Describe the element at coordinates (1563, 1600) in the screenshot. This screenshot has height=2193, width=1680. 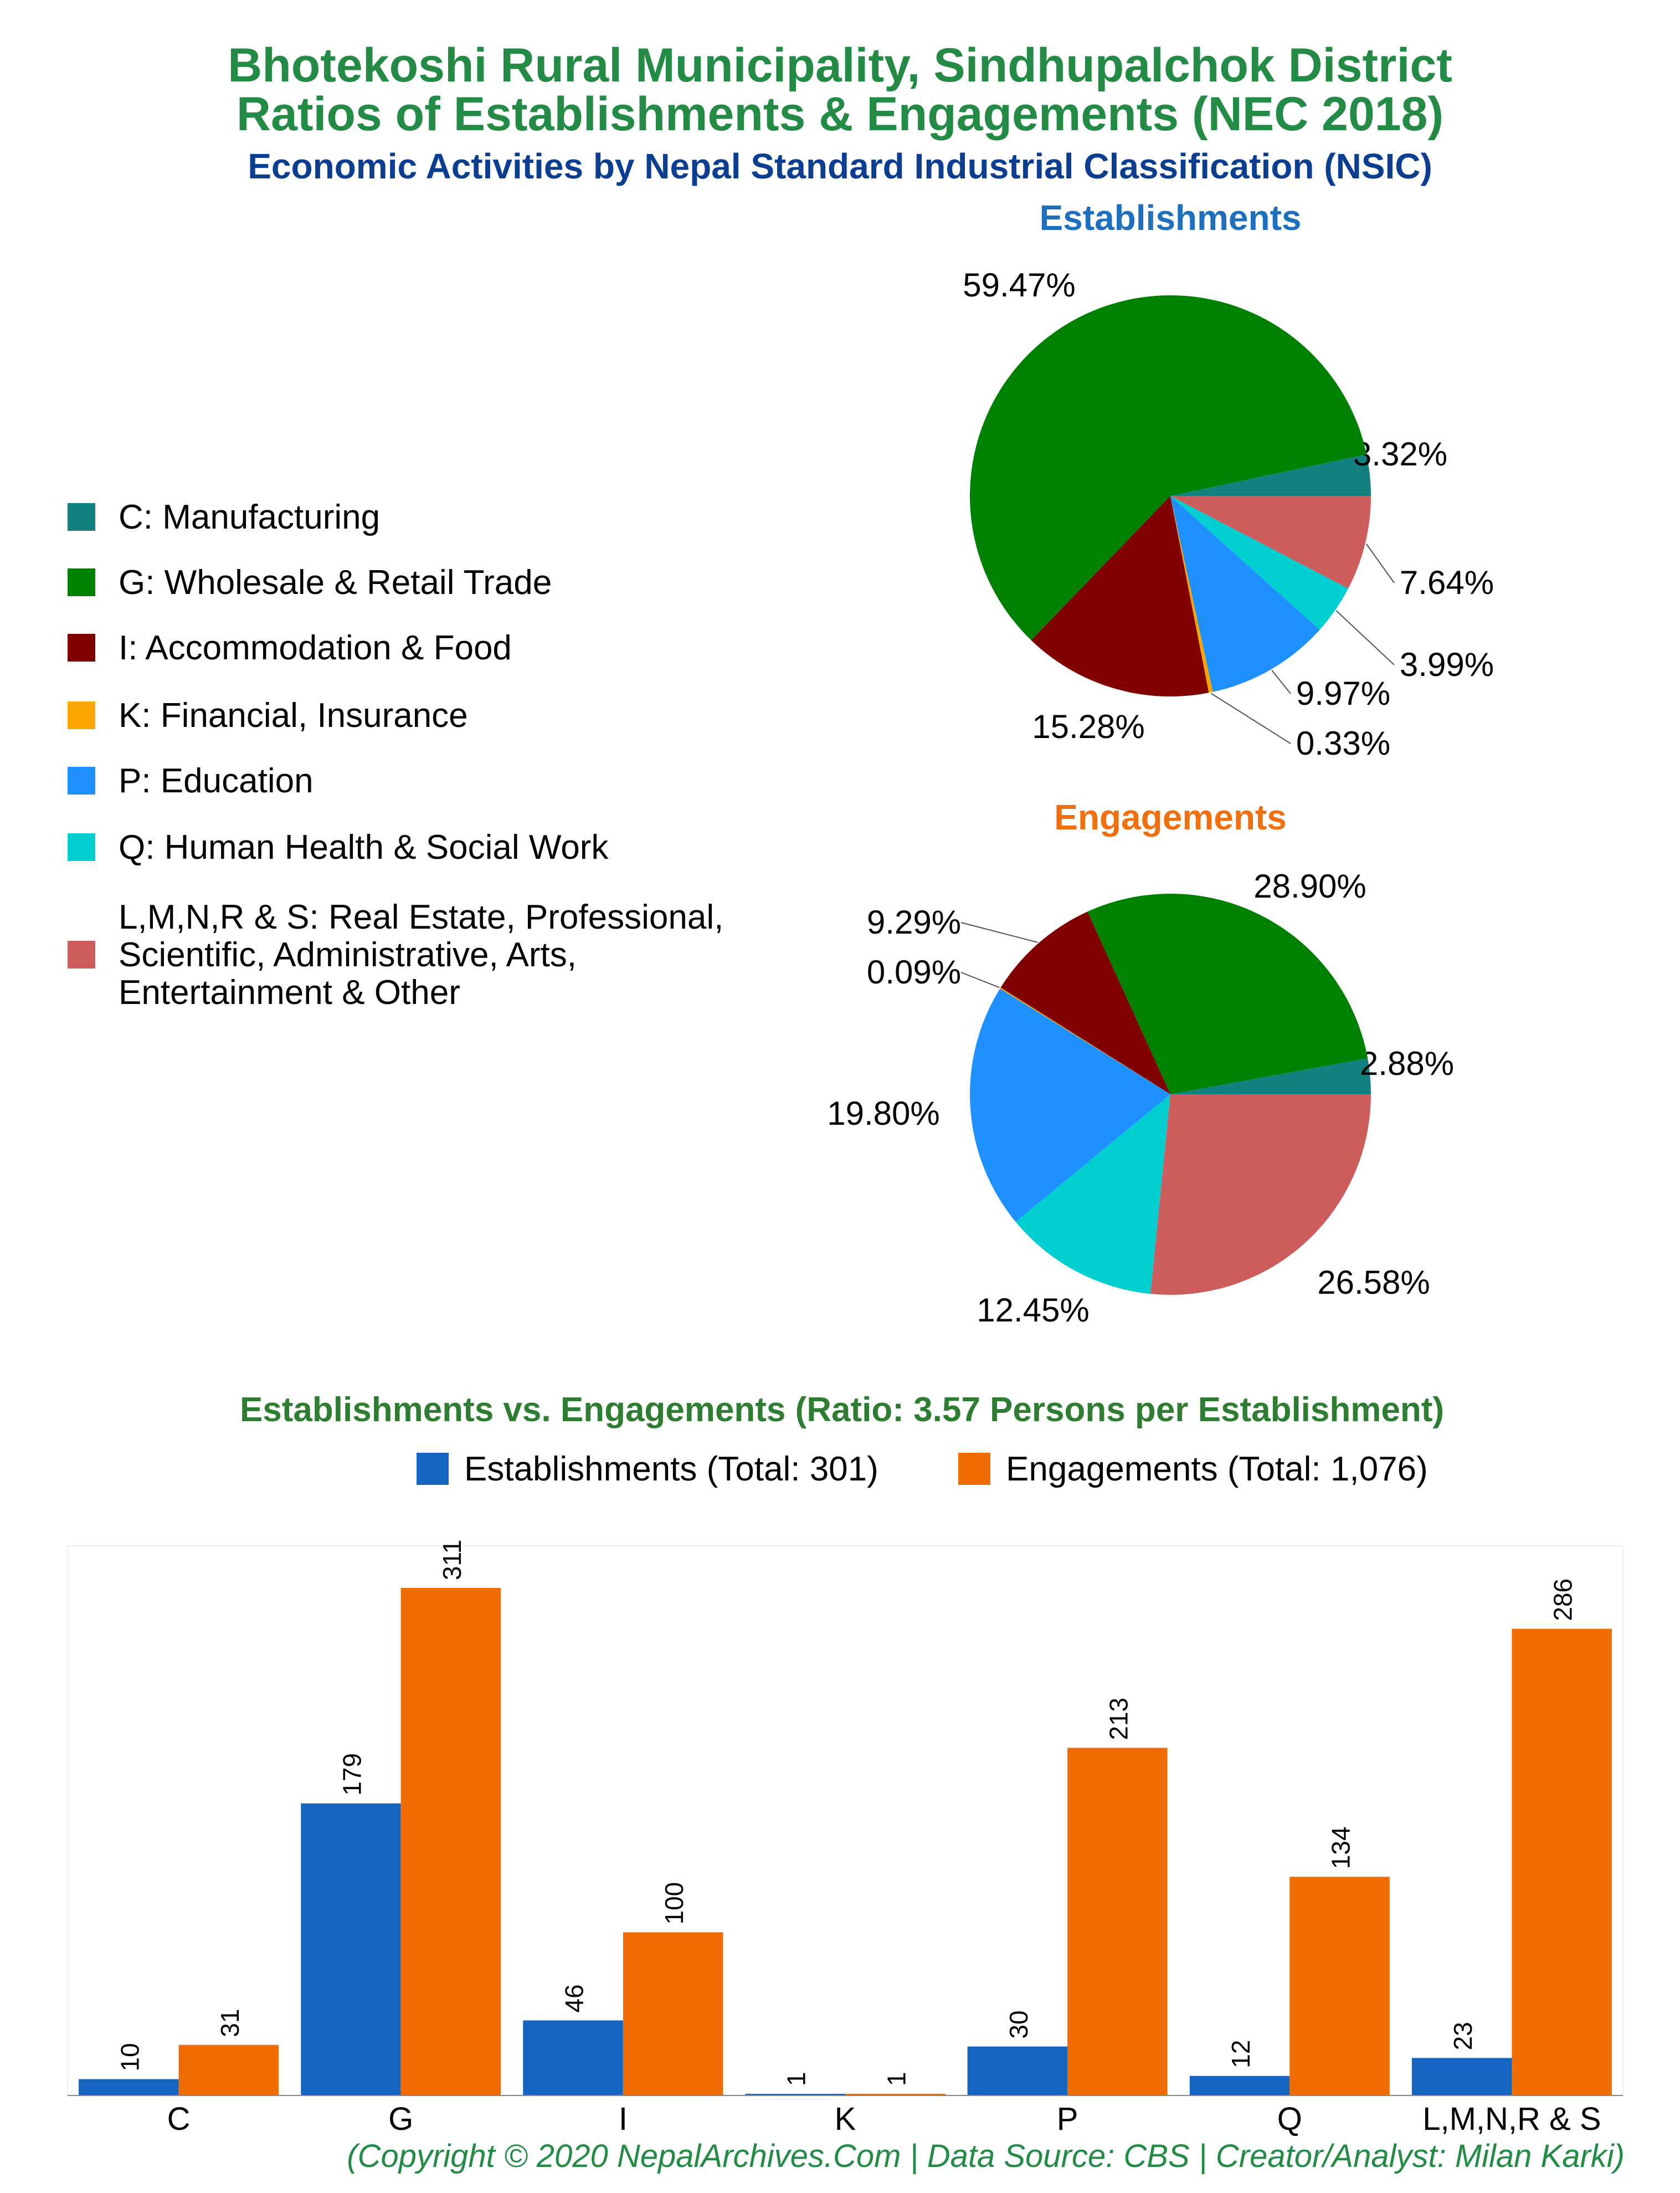
I see `bar-value-label: 286` at that location.